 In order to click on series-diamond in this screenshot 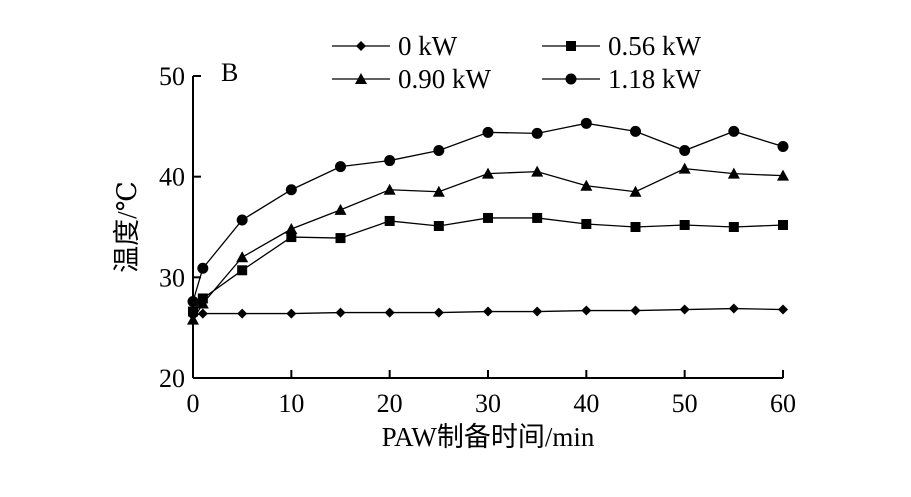, I will do `click(488, 312)`.